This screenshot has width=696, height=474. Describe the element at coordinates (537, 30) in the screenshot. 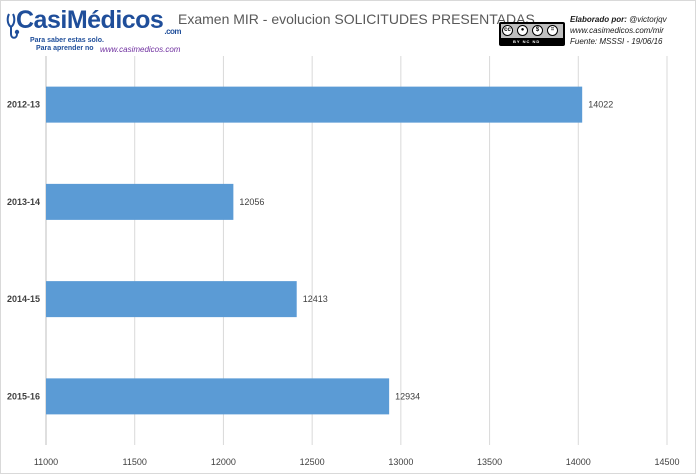

I see `noncommercial-icon: $` at that location.